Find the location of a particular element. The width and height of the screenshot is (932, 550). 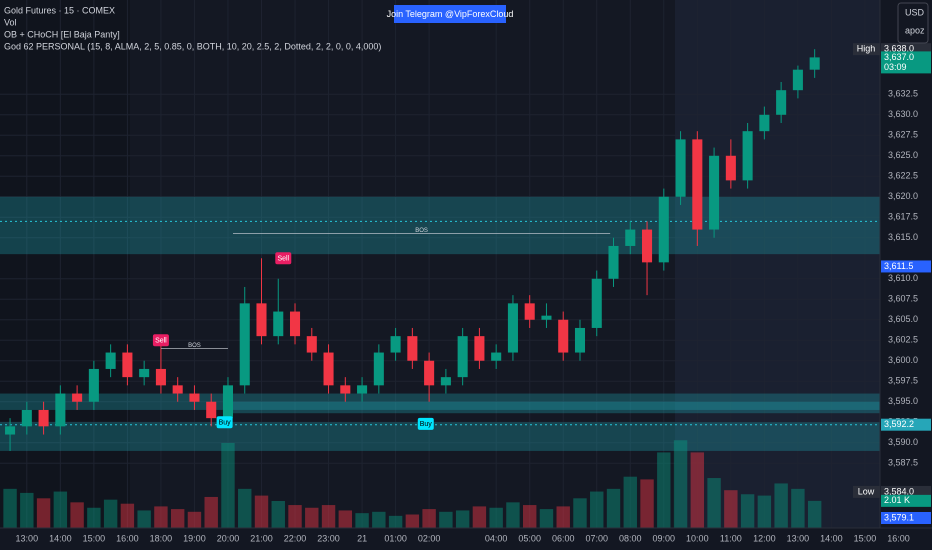

y-tick-label: 3,627.5 is located at coordinates (903, 135).